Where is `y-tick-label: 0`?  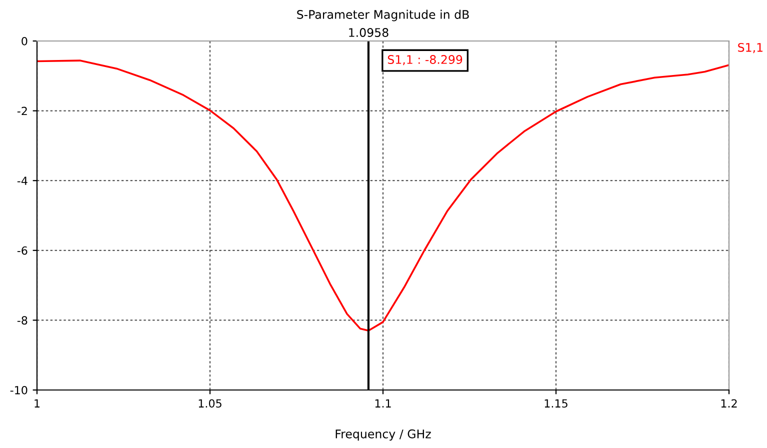 y-tick-label: 0 is located at coordinates (25, 41).